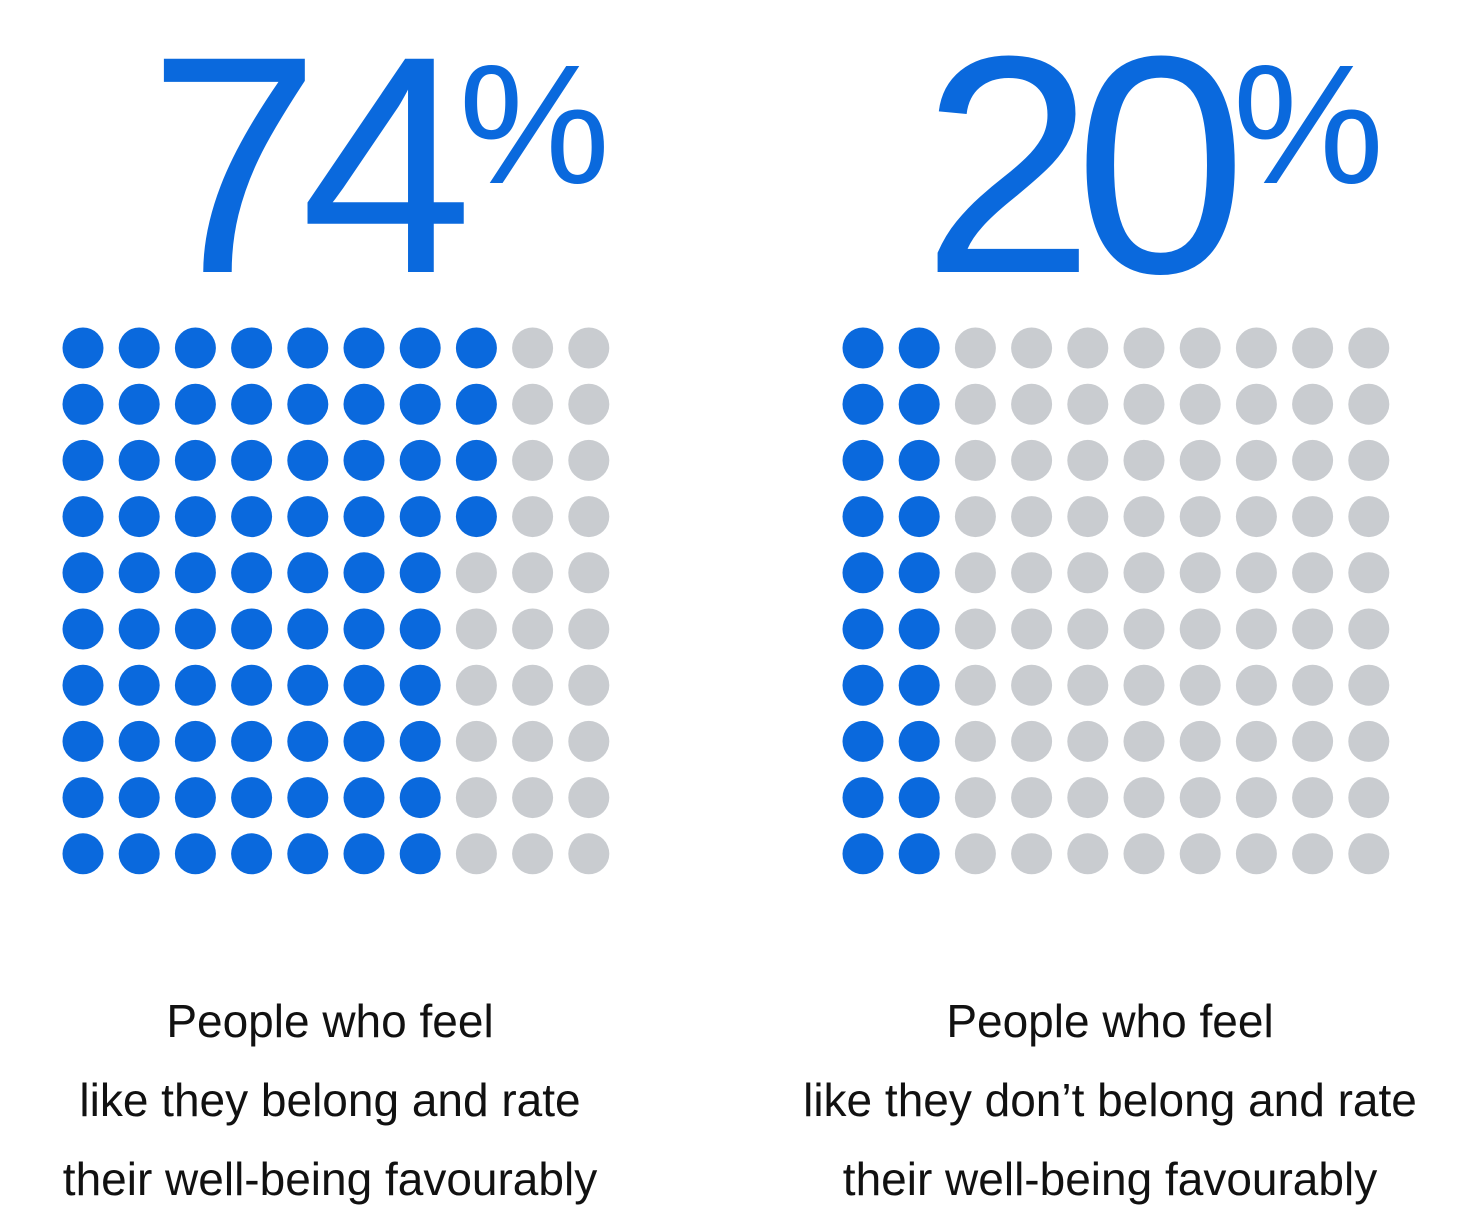 The height and width of the screenshot is (1228, 1476). Describe the element at coordinates (1084, 169) in the screenshot. I see `not-belong-percentage-value: 20` at that location.